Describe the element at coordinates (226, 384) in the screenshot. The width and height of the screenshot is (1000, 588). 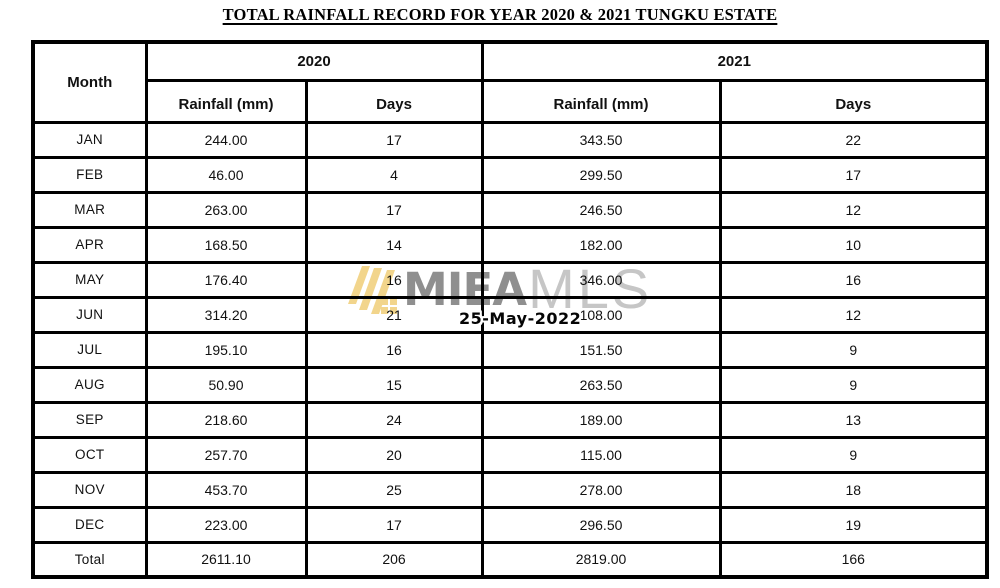
I see `rainfall-2020-cell: 50.90` at that location.